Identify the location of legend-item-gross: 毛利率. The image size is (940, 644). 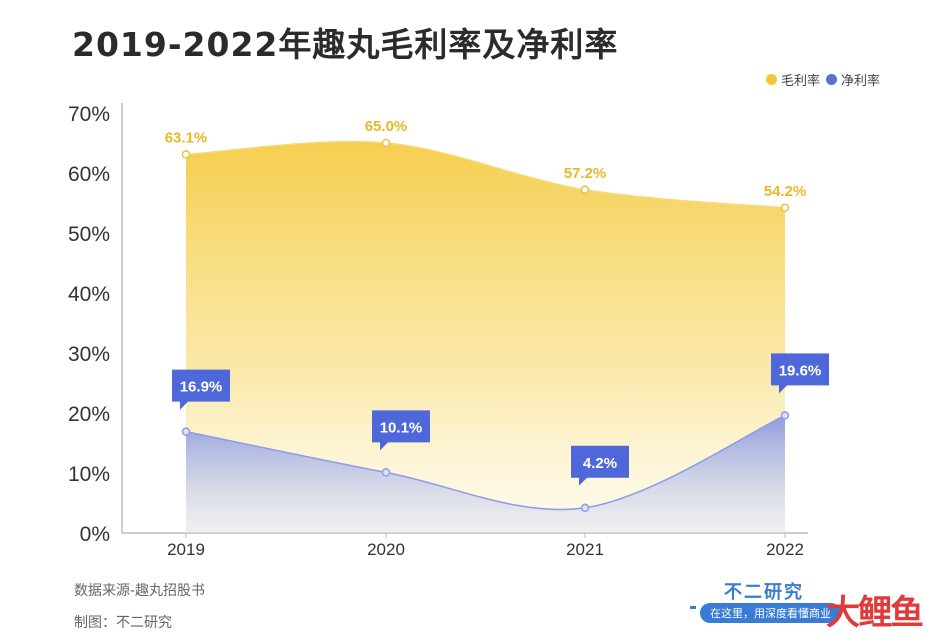
(792, 79).